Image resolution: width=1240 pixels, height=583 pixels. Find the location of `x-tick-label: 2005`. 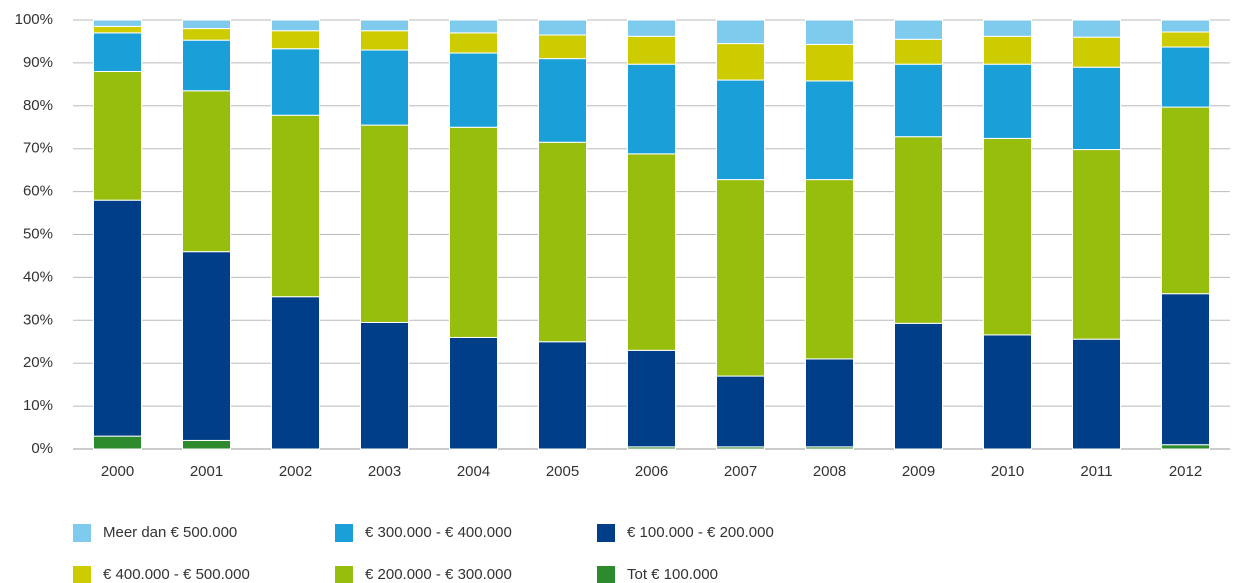

x-tick-label: 2005 is located at coordinates (562, 471).